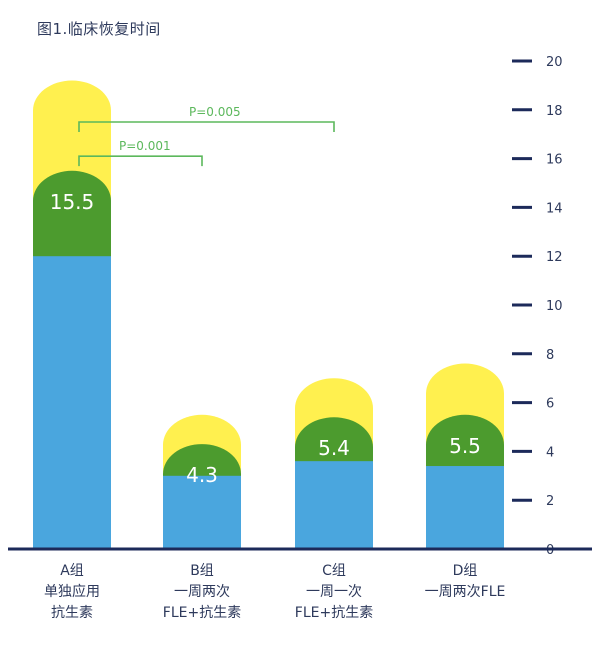 Image resolution: width=600 pixels, height=653 pixels. I want to click on category-label: C组一周一次 FLE+抗生素, so click(334, 592).